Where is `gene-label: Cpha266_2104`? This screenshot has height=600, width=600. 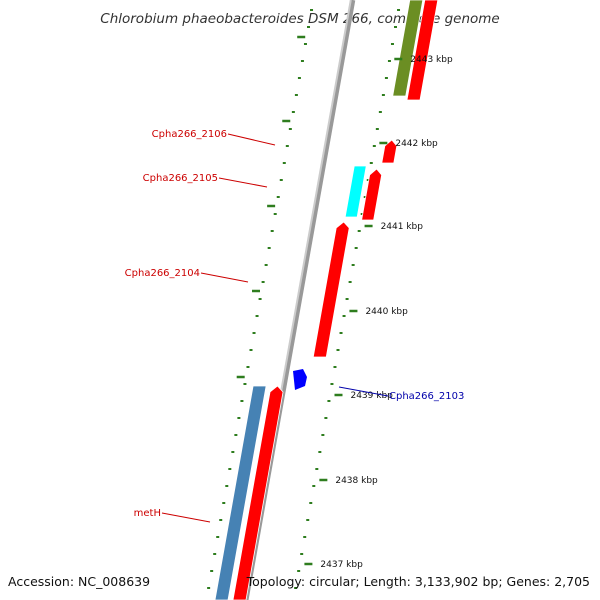
gene-label: Cpha266_2104 is located at coordinates (162, 273).